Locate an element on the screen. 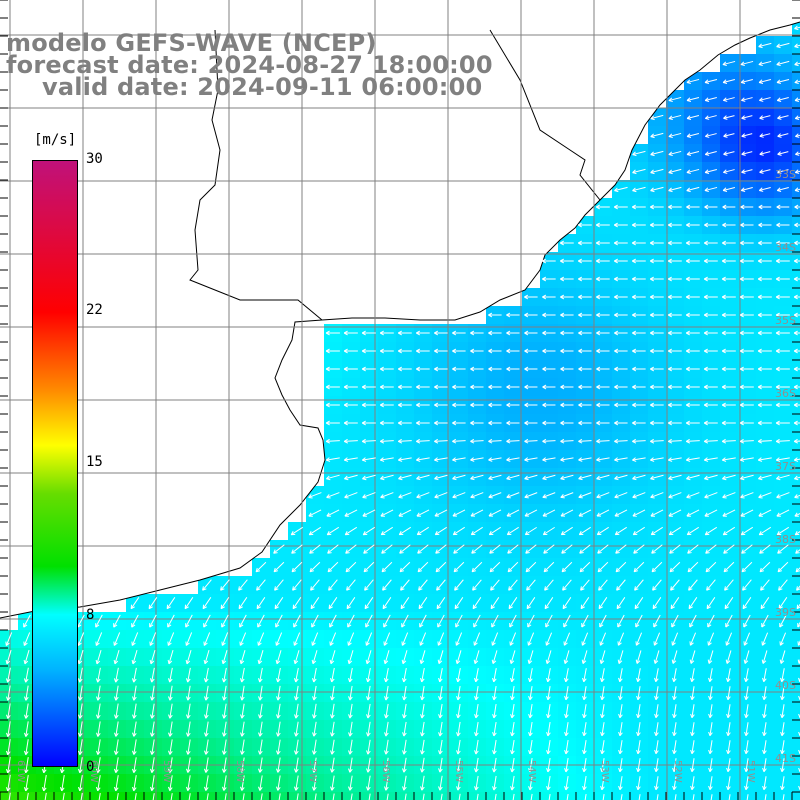 The width and height of the screenshot is (800, 800). lat-label: 37S is located at coordinates (785, 466).